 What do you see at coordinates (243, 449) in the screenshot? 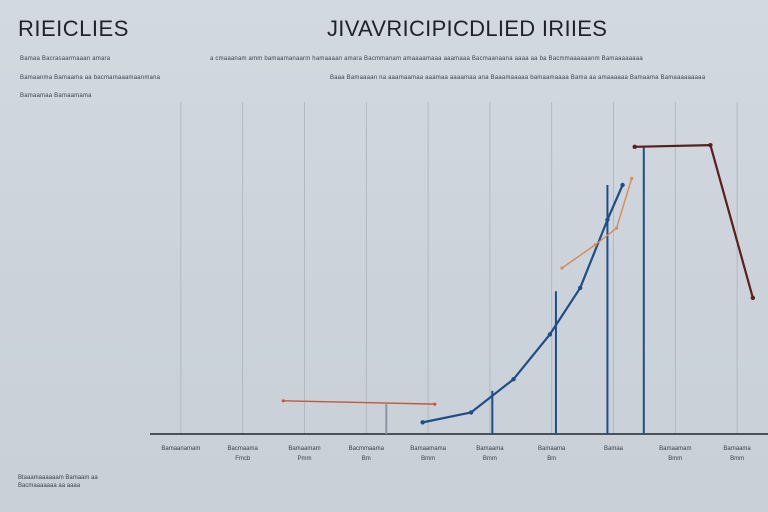
I see `x-tick-label: Bacmaama` at bounding box center [243, 449].